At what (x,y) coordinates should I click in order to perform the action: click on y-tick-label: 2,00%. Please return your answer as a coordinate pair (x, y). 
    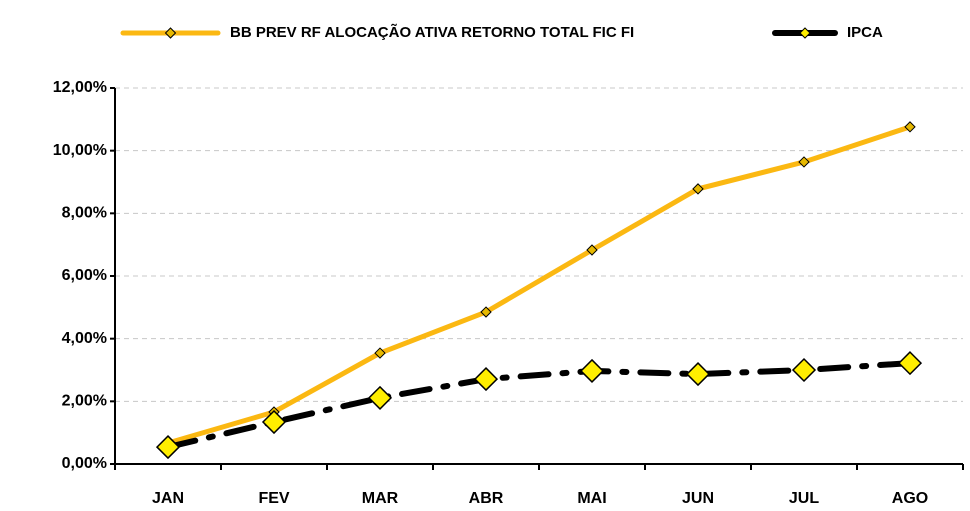
    Looking at the image, I should click on (84, 401).